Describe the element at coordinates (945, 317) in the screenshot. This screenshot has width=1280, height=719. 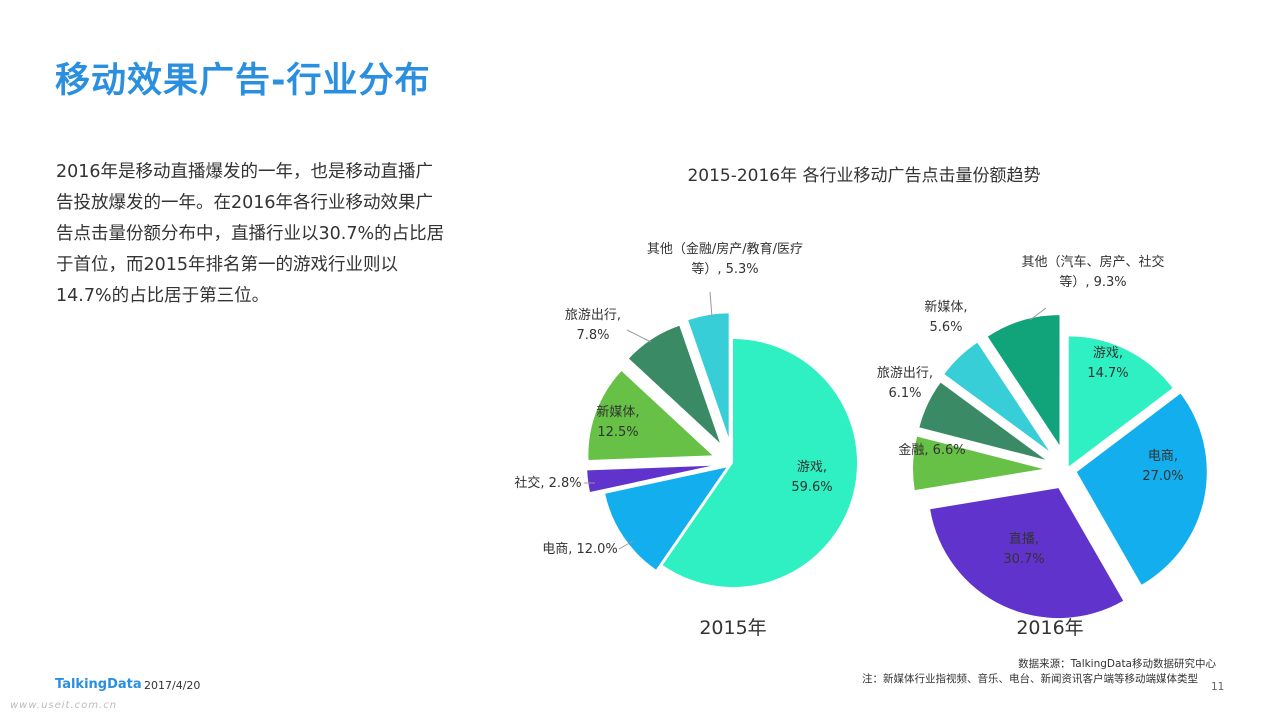
I see `slice-label-1-5: 新媒体, 5.6%` at that location.